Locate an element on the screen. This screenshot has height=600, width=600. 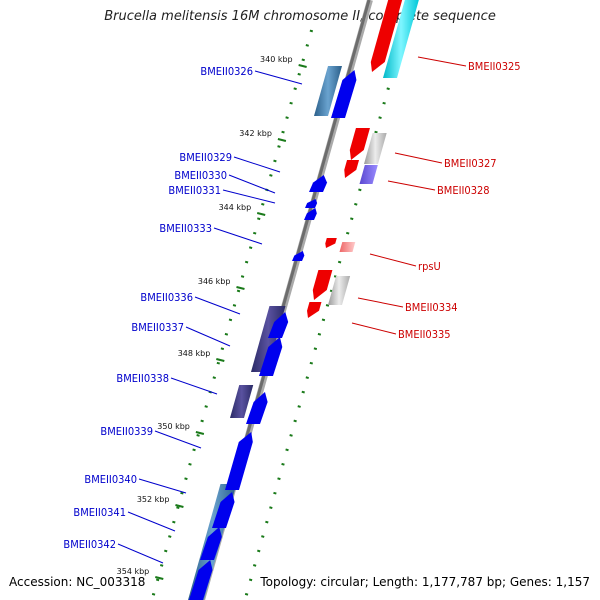
tick-label: 340 kbp is located at coordinates (276, 59).